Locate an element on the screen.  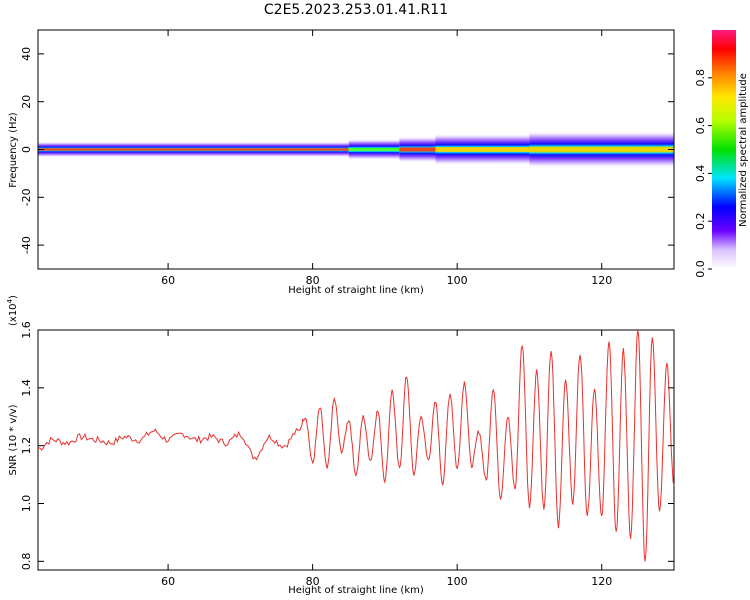
colorbar-tick-label: 0.0 is located at coordinates (700, 269).